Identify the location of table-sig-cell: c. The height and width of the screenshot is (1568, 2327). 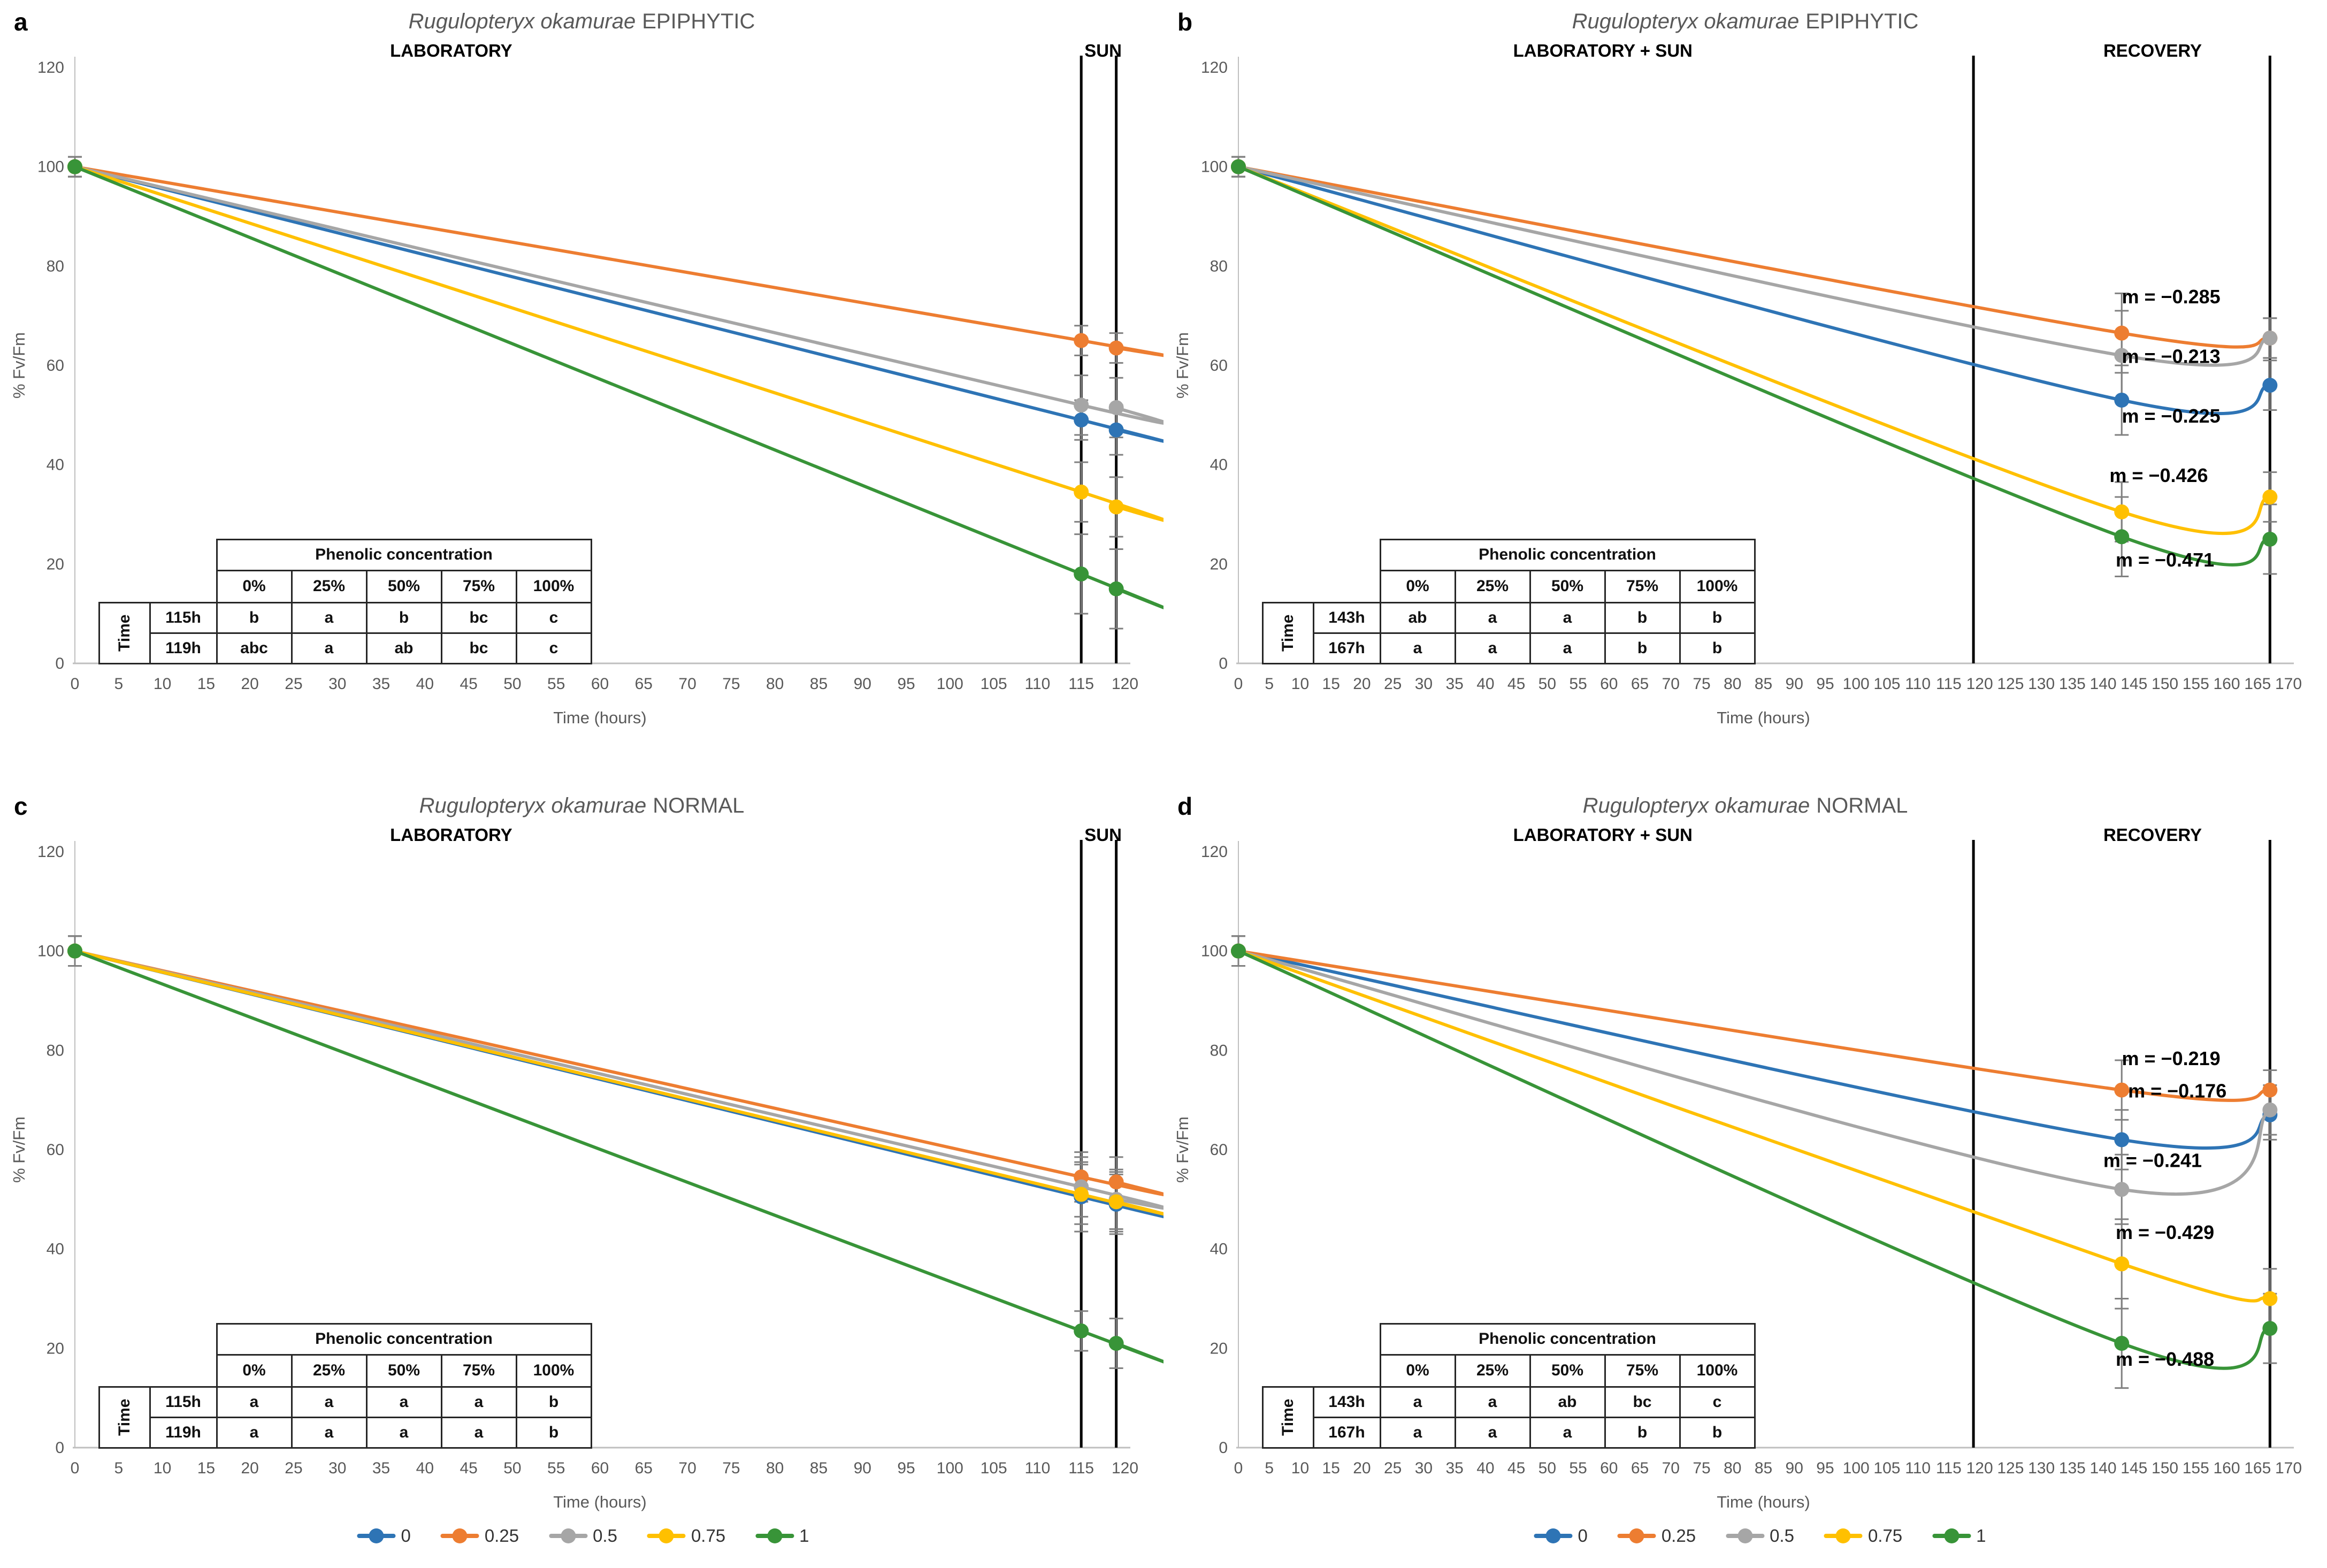
(1717, 1402).